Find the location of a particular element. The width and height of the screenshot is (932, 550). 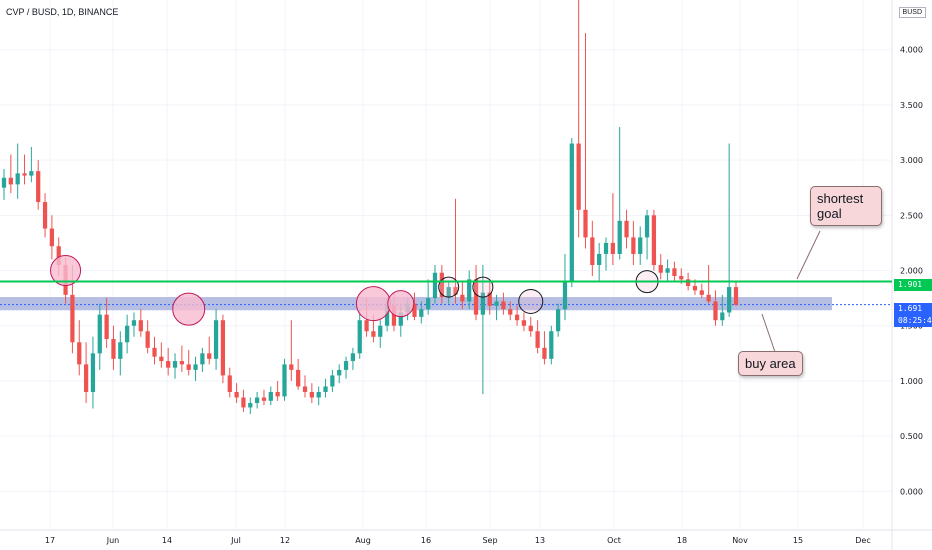

x-tick-label: Aug is located at coordinates (363, 540).